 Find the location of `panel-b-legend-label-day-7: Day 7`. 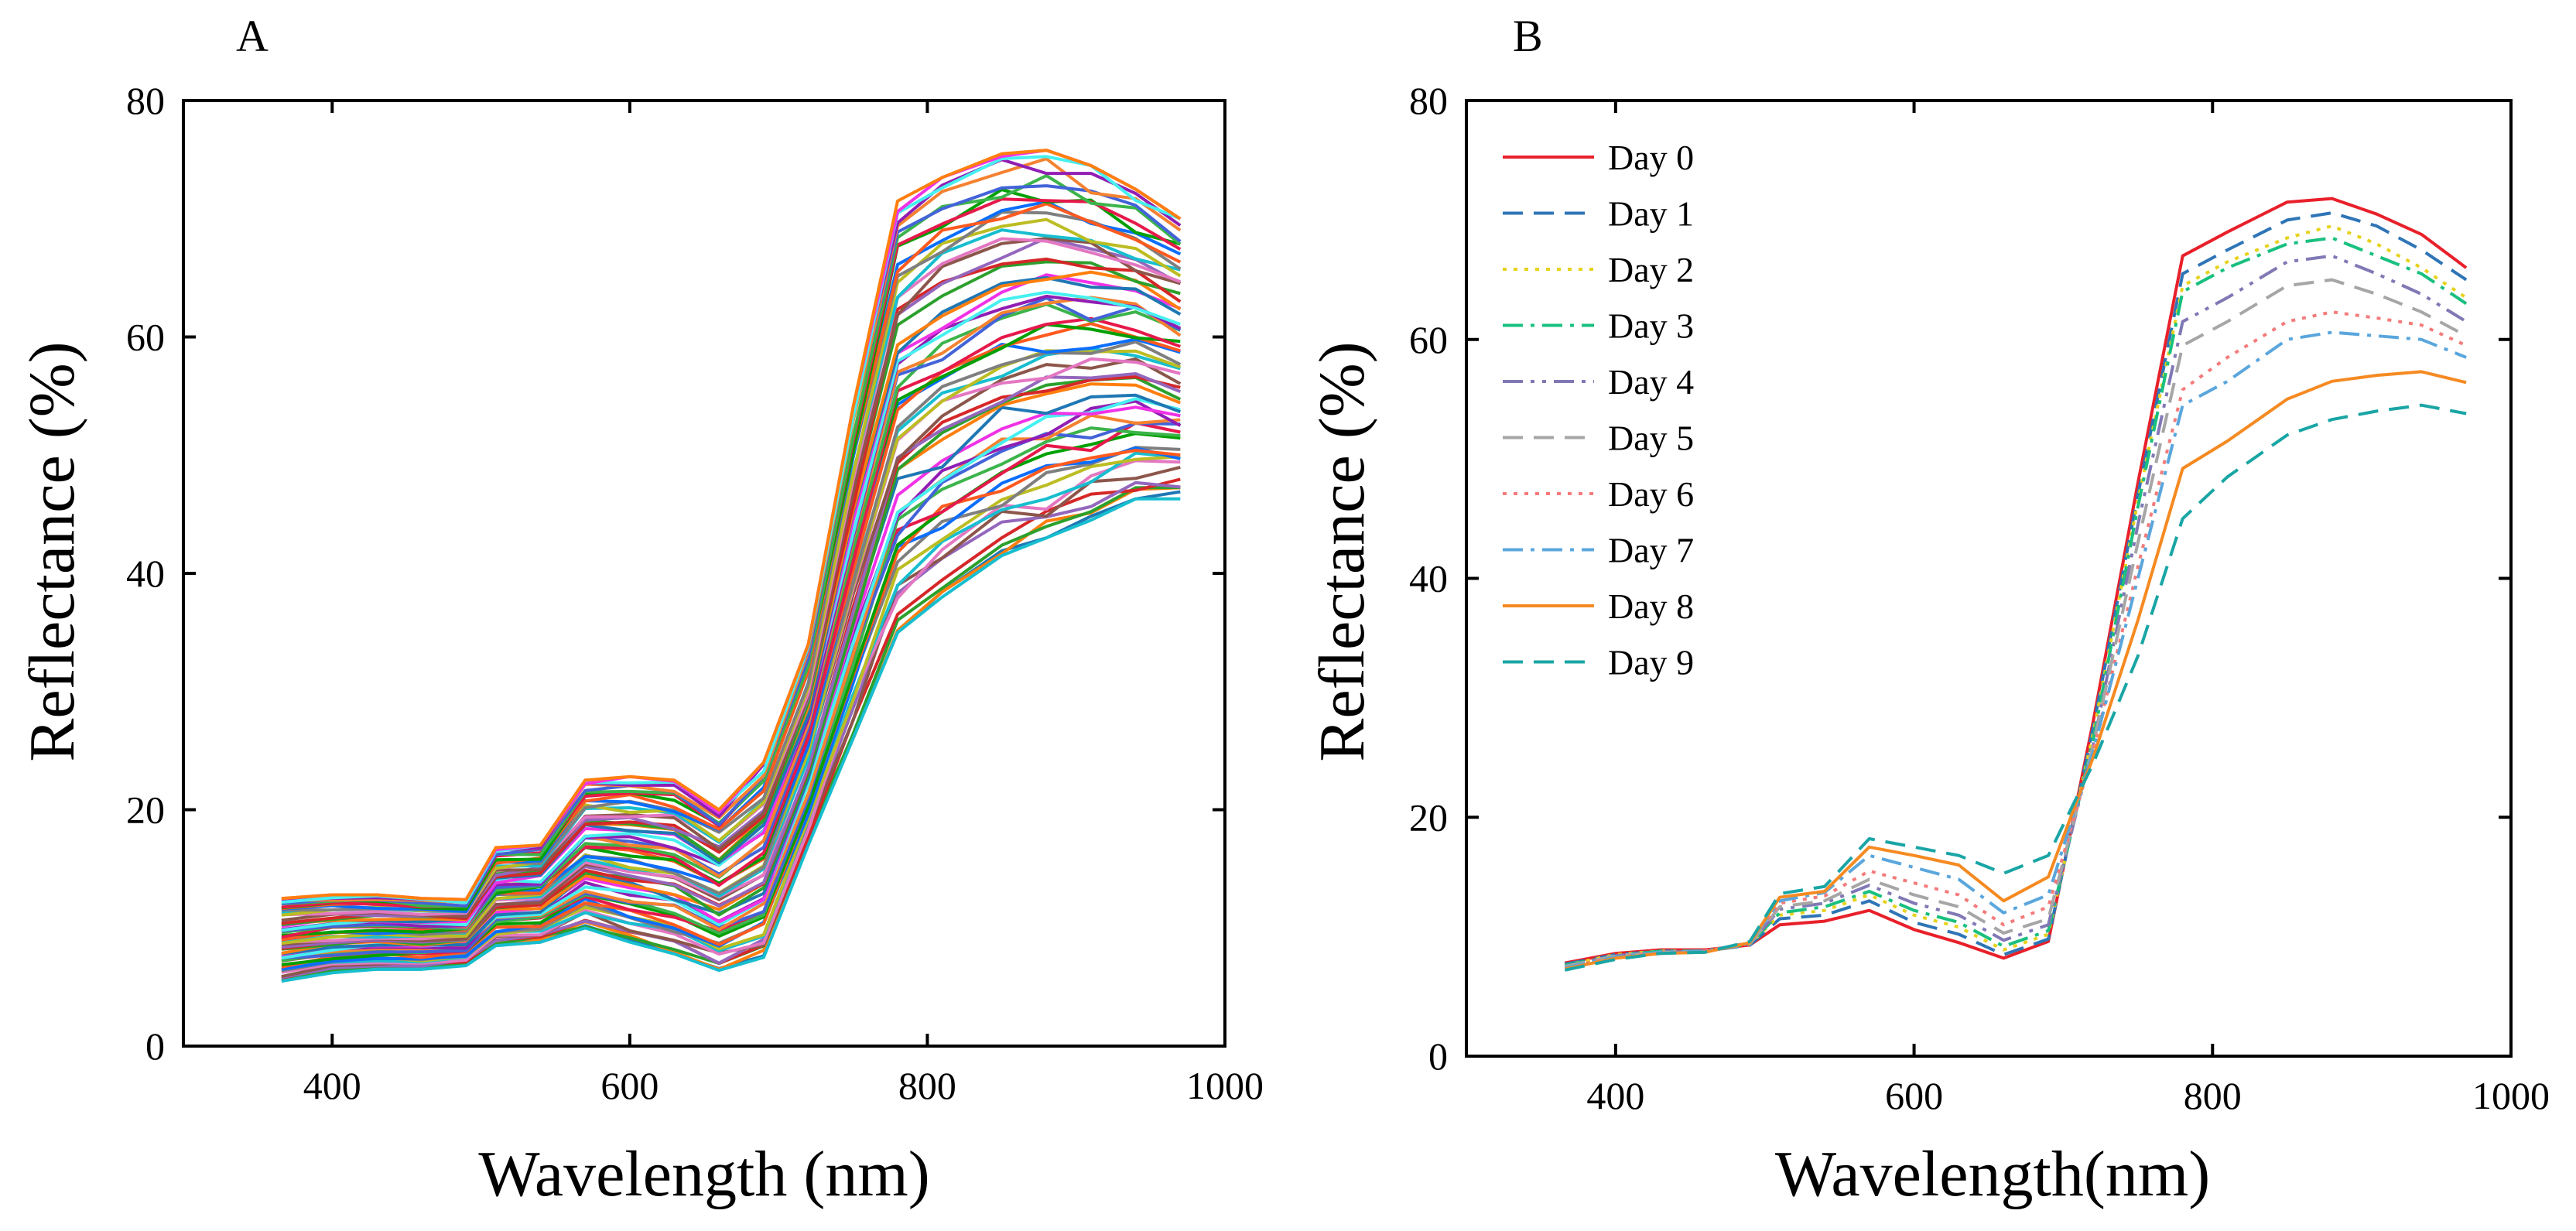

panel-b-legend-label-day-7: Day 7 is located at coordinates (1651, 550).